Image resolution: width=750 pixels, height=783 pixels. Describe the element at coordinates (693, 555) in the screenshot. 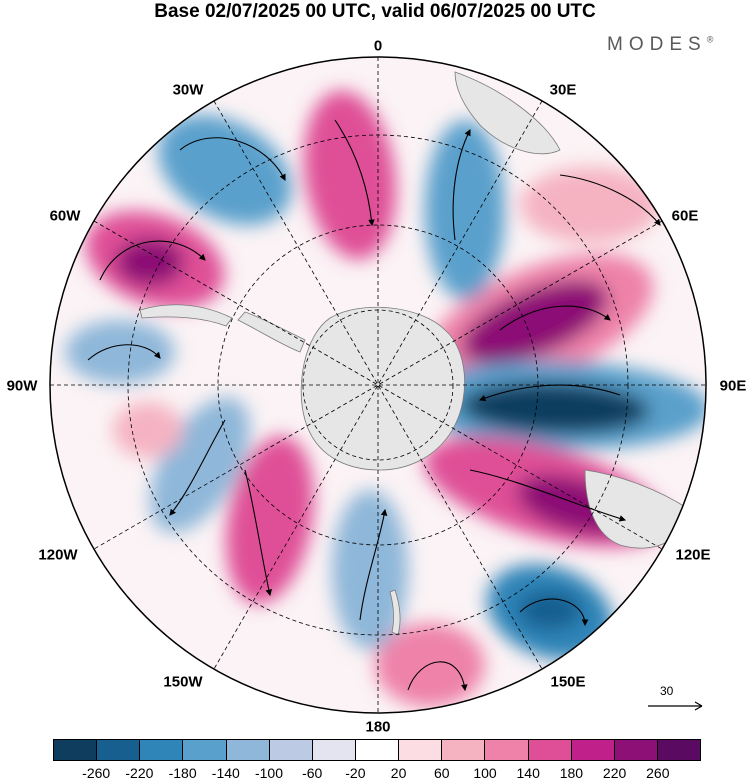

I see `lon-label-120e: 120E` at that location.